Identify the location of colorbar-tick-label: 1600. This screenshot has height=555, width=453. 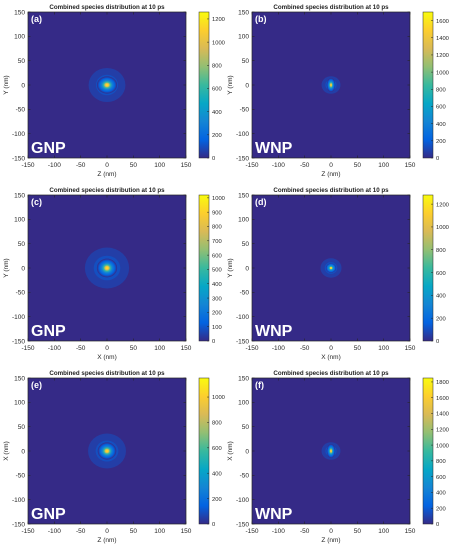
(442, 399).